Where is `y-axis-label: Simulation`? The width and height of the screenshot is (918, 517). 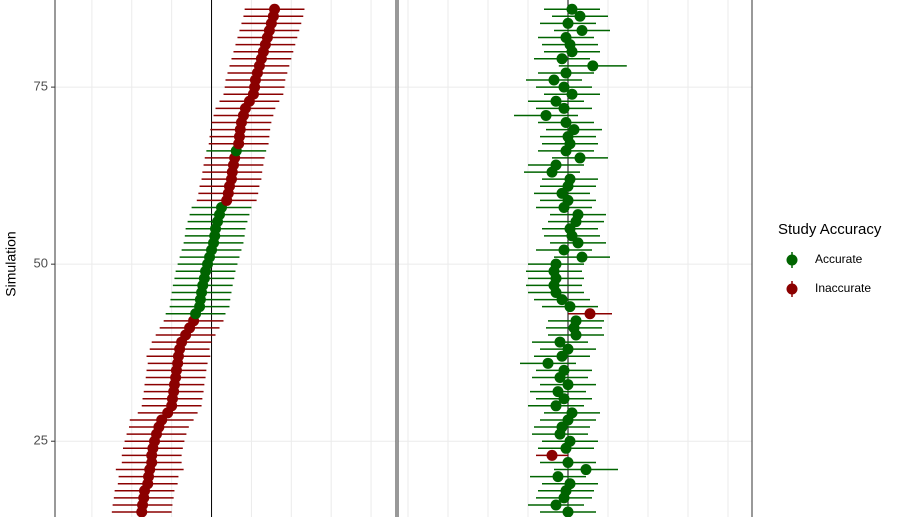 y-axis-label: Simulation is located at coordinates (11, 263).